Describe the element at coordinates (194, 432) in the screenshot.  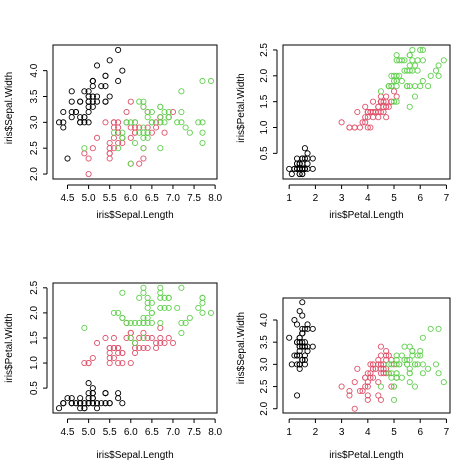
I see `x-tick-label: 7.5` at that location.